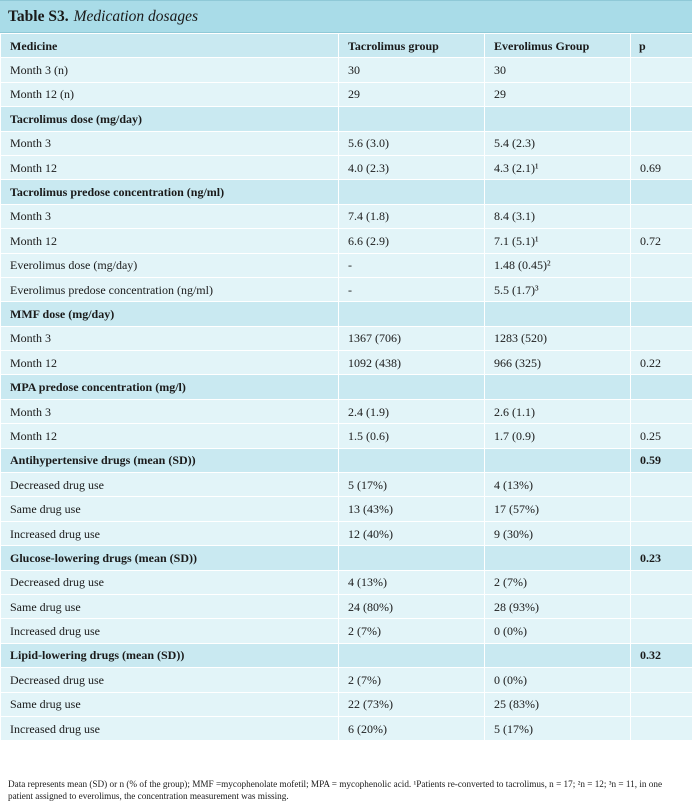 Image resolution: width=694 pixels, height=806 pixels. I want to click on p-value-cell: 0.23, so click(661, 558).